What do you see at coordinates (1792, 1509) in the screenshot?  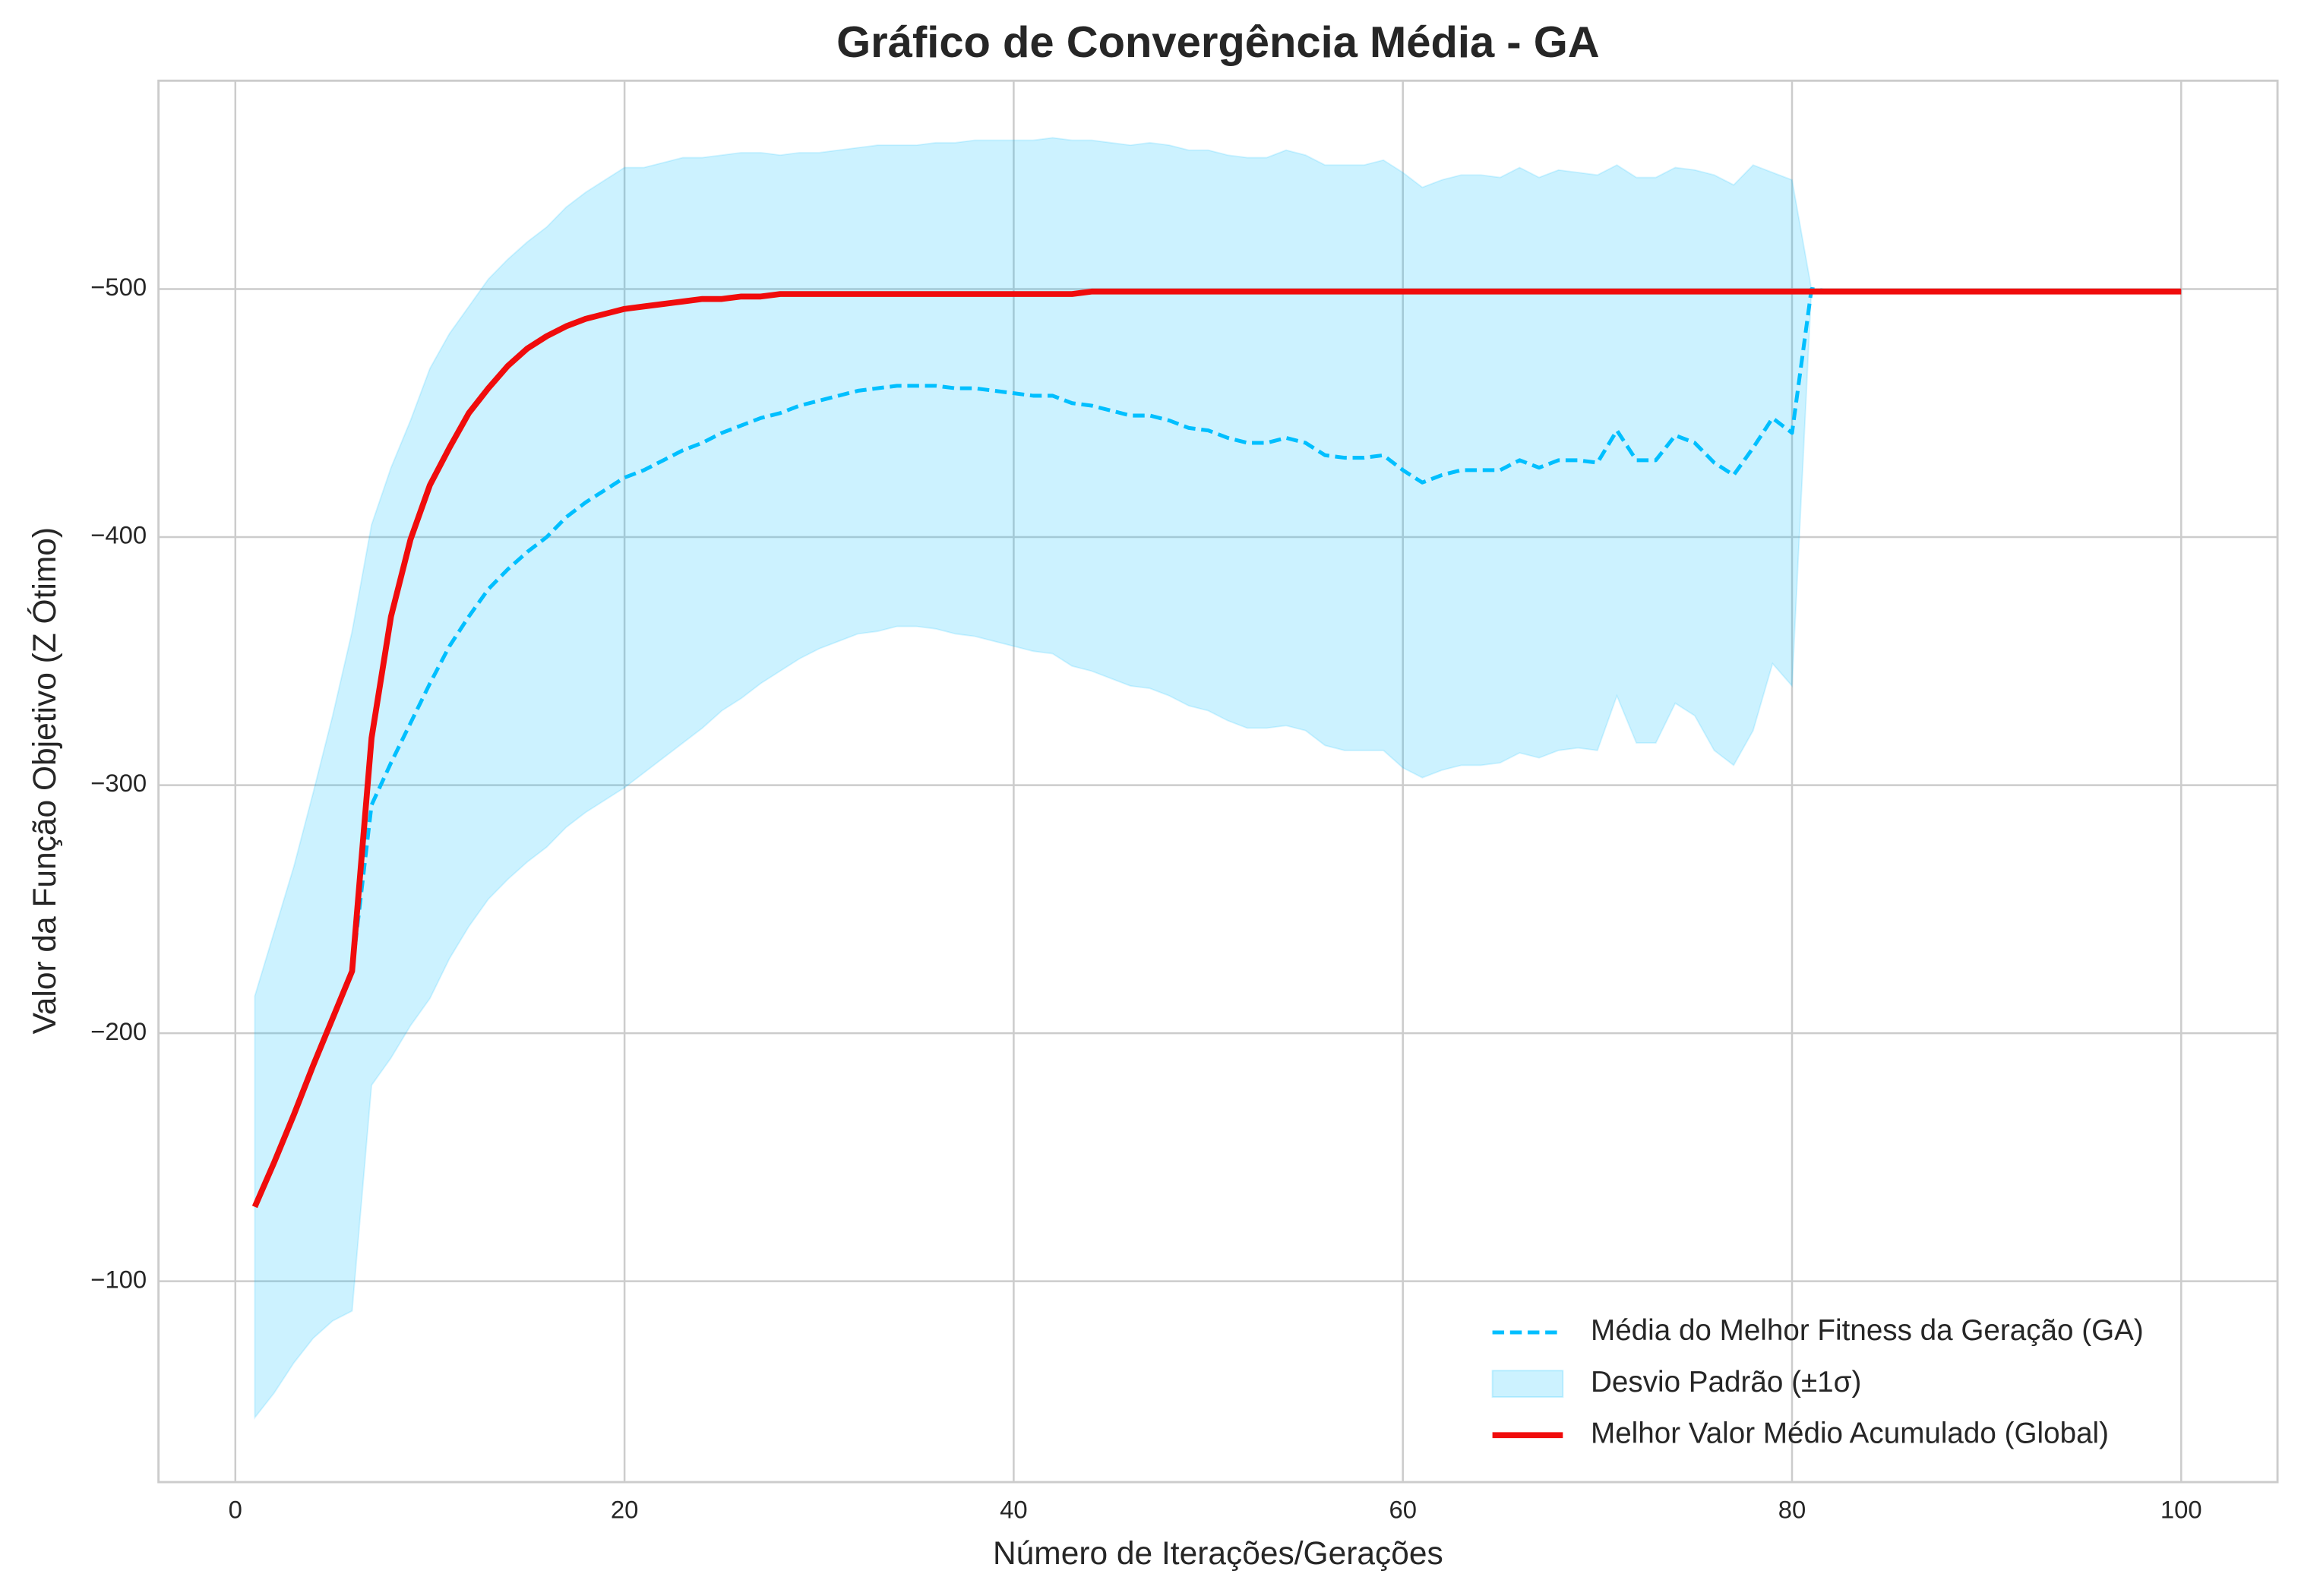 I see `x-tick-label: 80` at bounding box center [1792, 1509].